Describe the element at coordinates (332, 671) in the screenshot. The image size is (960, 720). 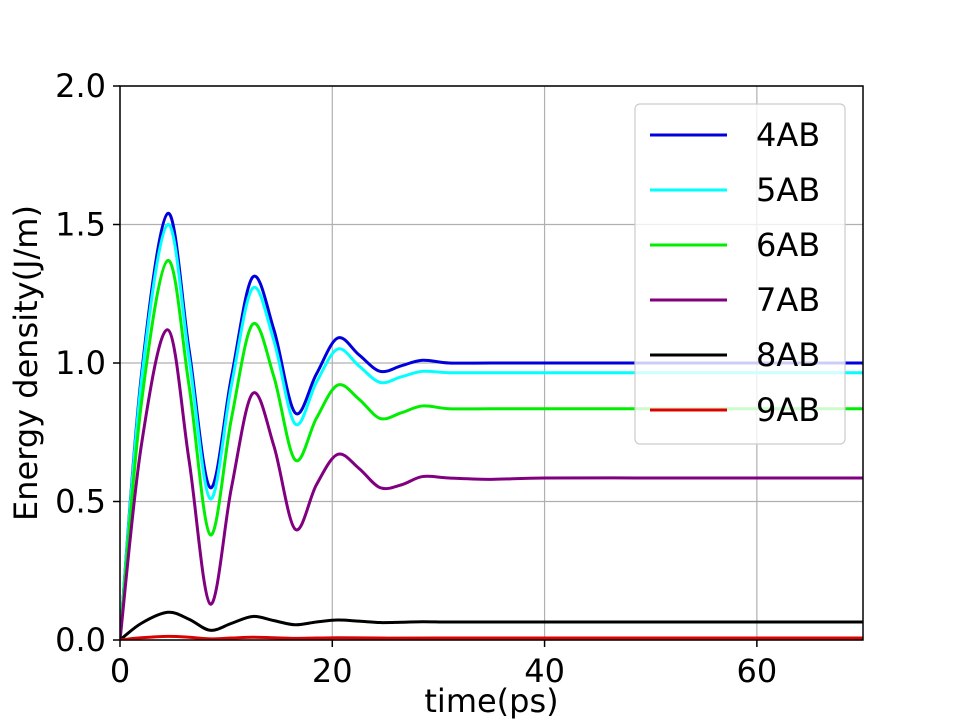
I see `x-tick-label: 20` at that location.